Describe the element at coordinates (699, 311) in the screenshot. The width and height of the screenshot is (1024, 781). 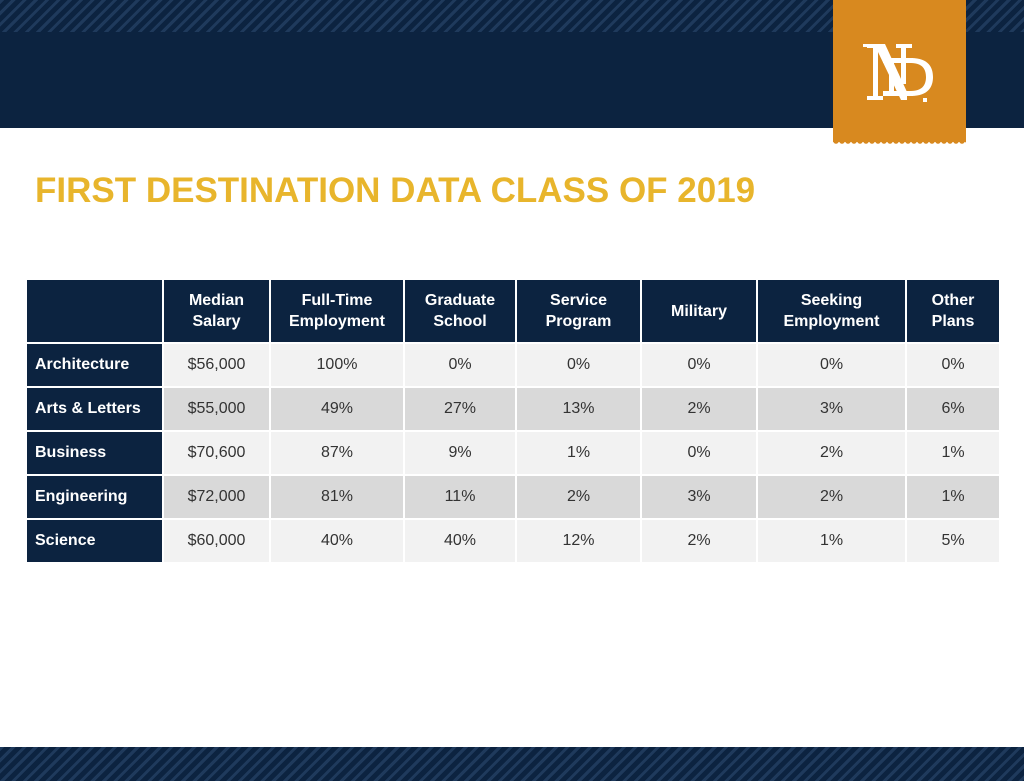
I see `column-header-military: Military` at that location.